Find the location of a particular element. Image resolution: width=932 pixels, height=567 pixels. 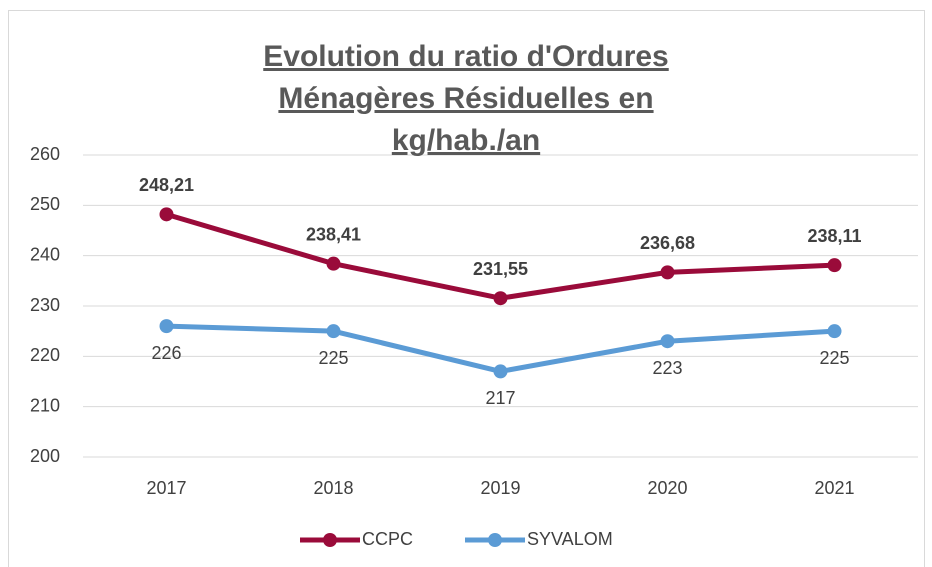

x-tick-label: 2019 is located at coordinates (500, 488).